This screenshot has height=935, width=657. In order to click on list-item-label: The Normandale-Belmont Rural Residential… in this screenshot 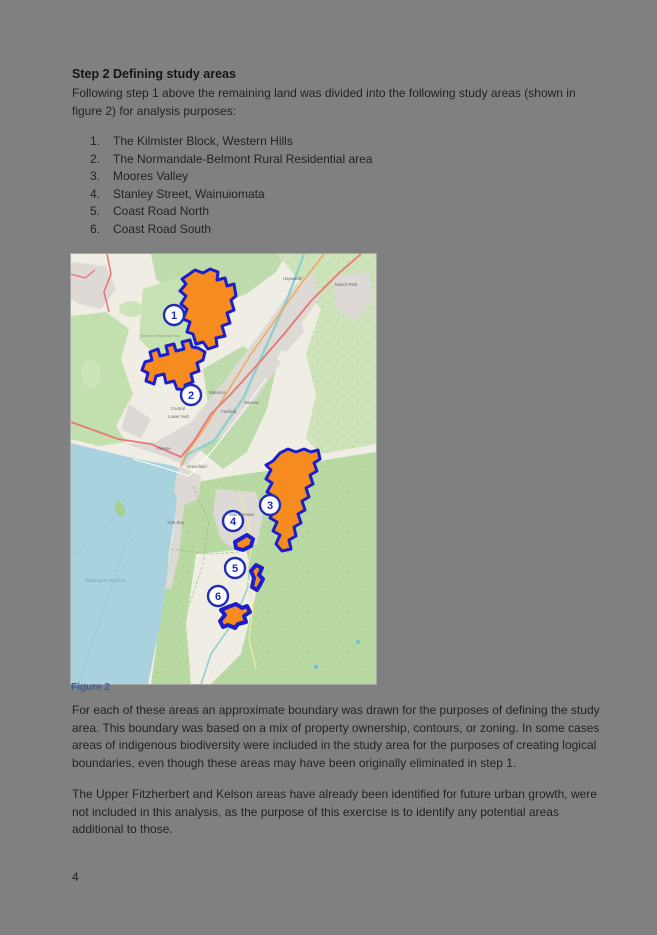, I will do `click(243, 158)`.